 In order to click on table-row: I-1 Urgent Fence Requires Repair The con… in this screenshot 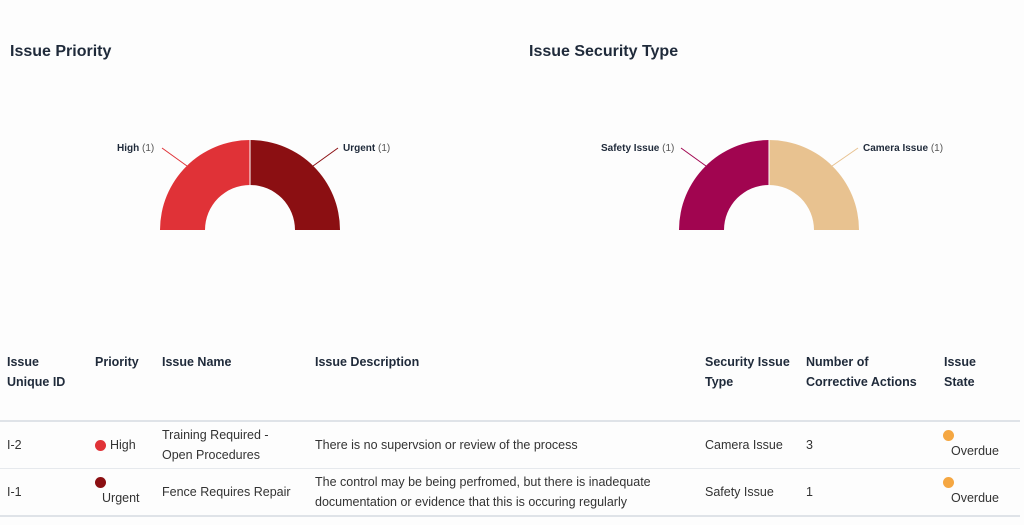, I will do `click(510, 492)`.